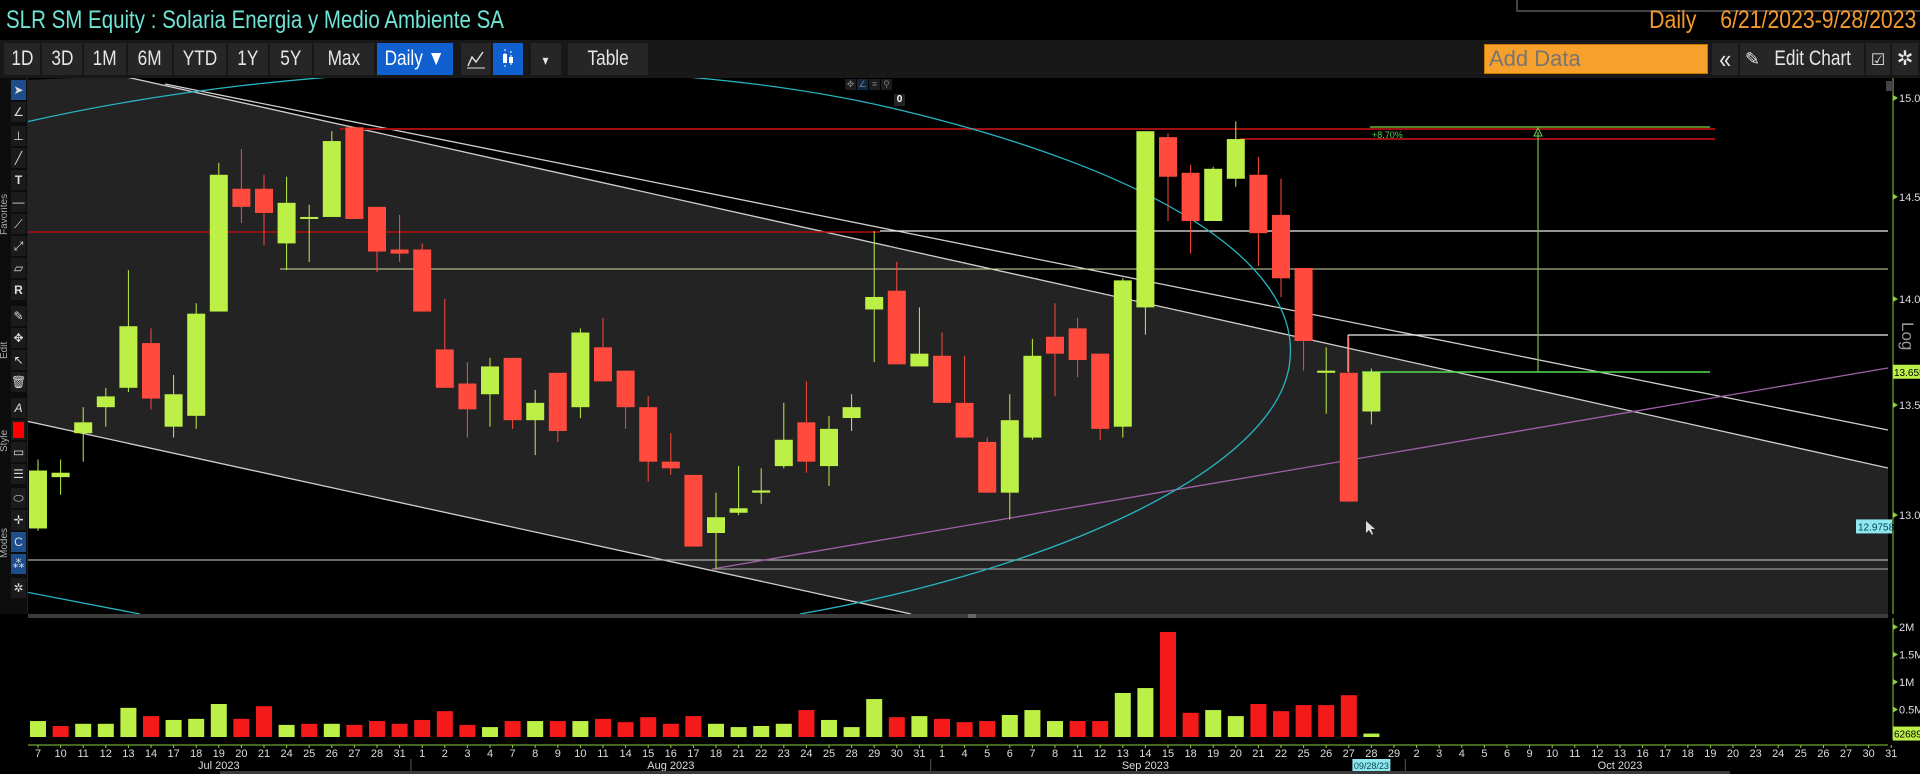 This screenshot has height=774, width=1920. I want to click on table-button: Table, so click(608, 59).